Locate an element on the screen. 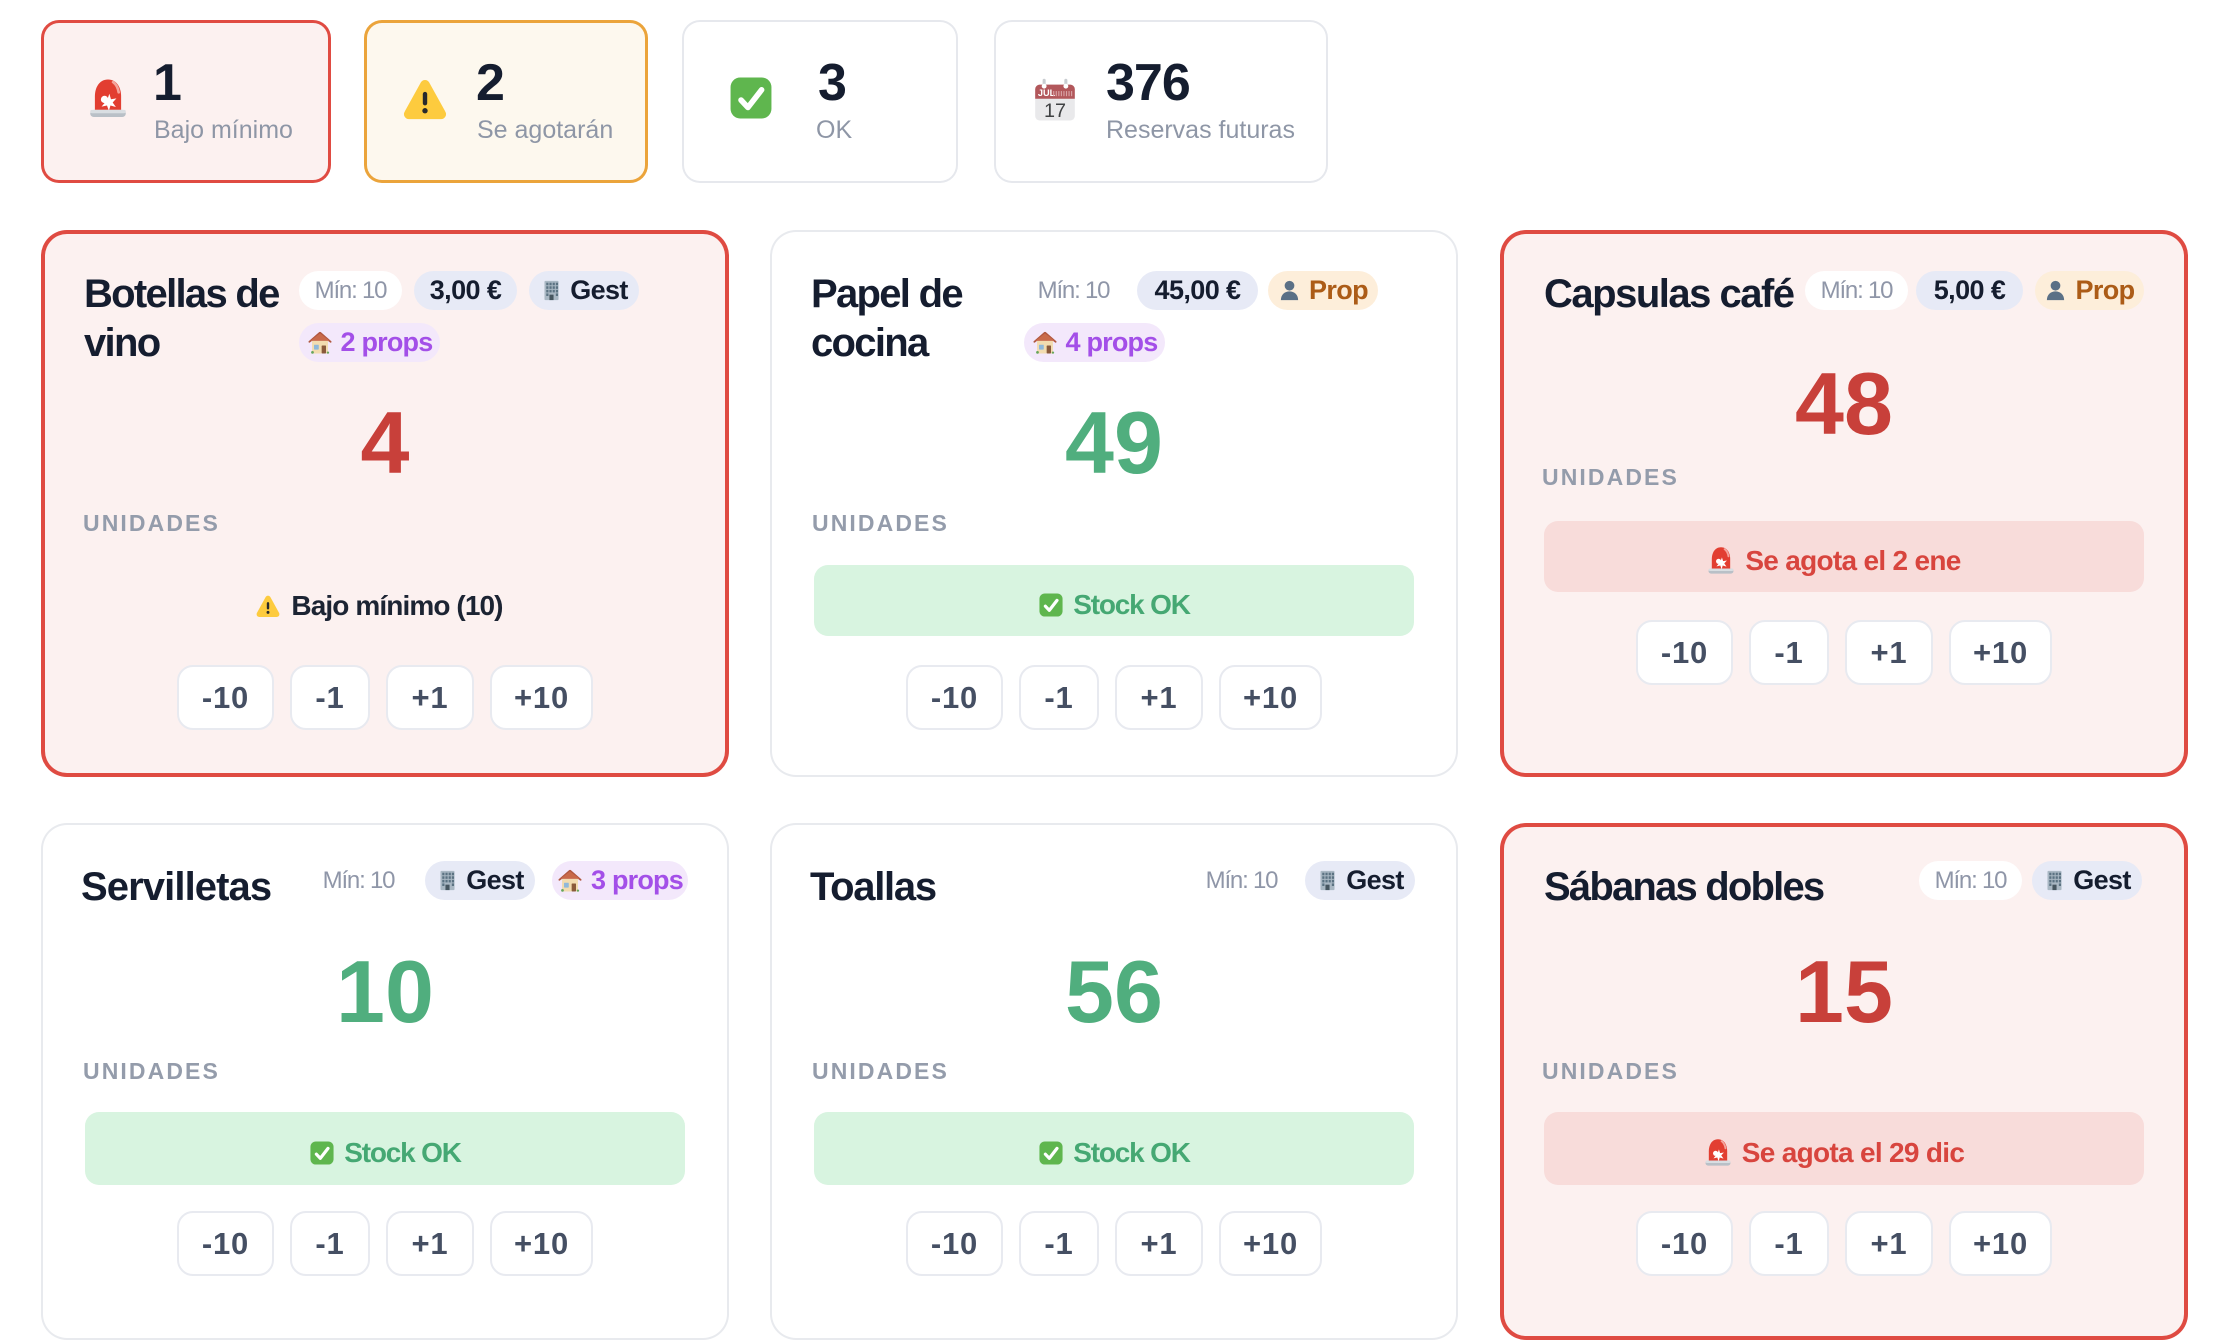 This screenshot has width=2224, height=1344. svg-text: 17 is located at coordinates (1055, 111).